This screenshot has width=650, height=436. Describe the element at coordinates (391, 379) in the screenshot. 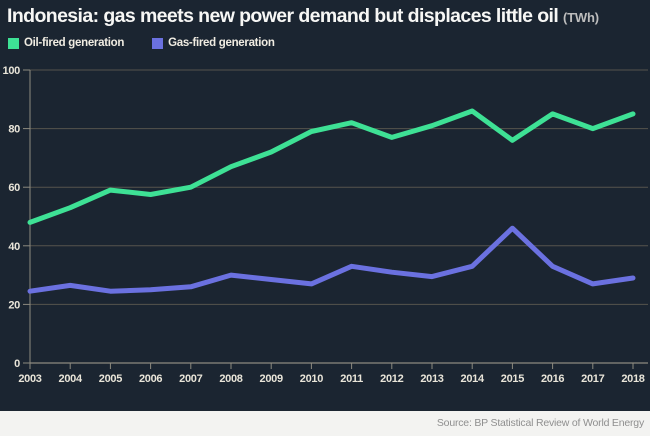

I see `x-tick-label: 2012` at that location.